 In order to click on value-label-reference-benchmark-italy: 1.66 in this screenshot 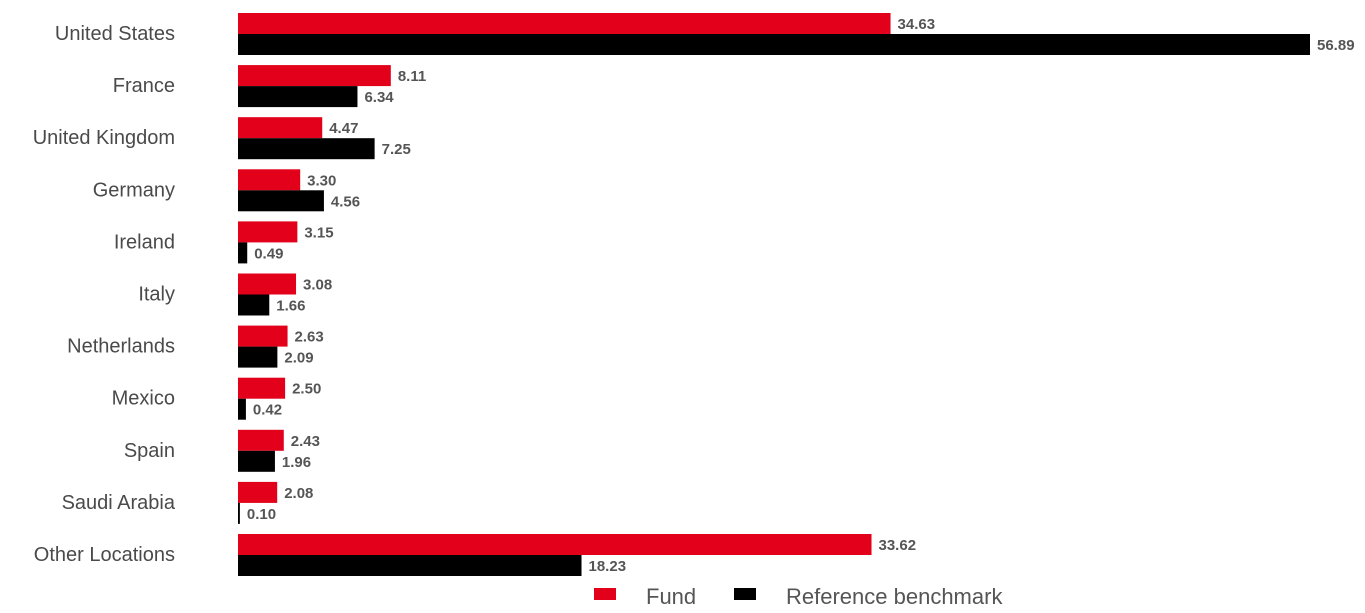, I will do `click(290, 306)`.